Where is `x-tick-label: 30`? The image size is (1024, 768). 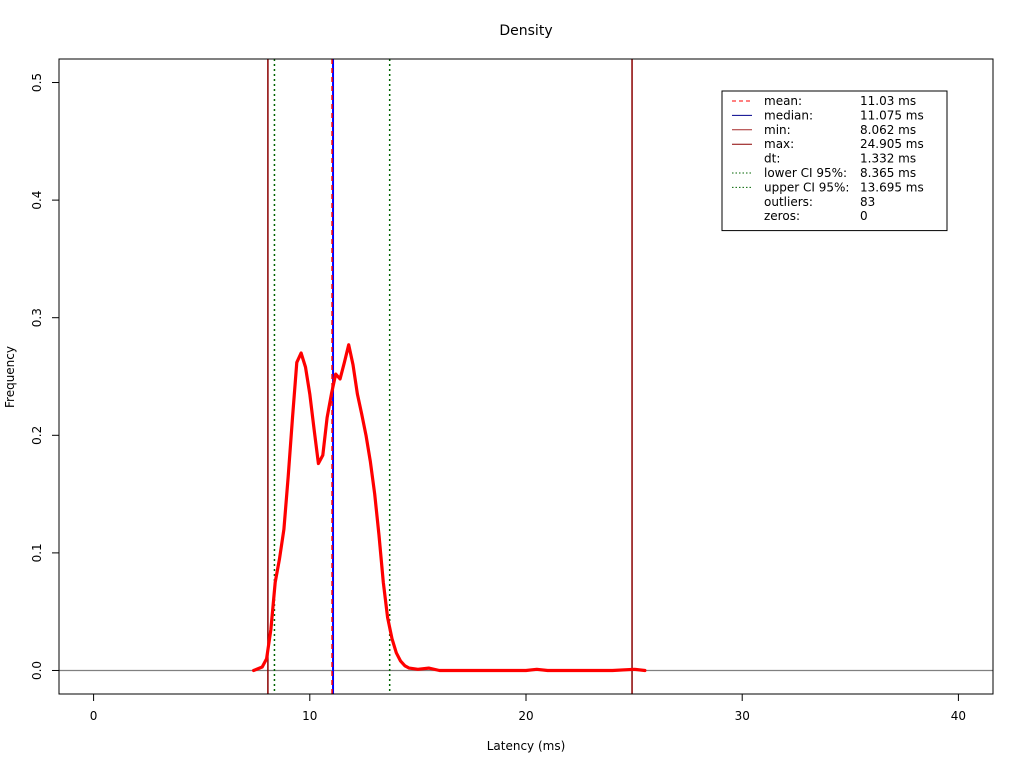 x-tick-label: 30 is located at coordinates (742, 716).